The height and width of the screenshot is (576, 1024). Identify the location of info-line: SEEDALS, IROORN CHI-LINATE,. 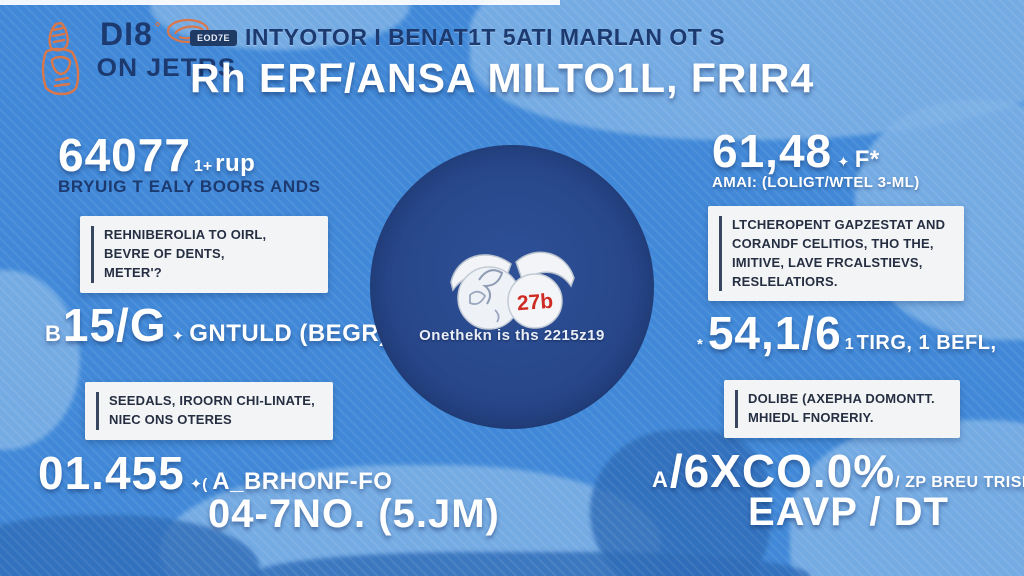
(212, 400).